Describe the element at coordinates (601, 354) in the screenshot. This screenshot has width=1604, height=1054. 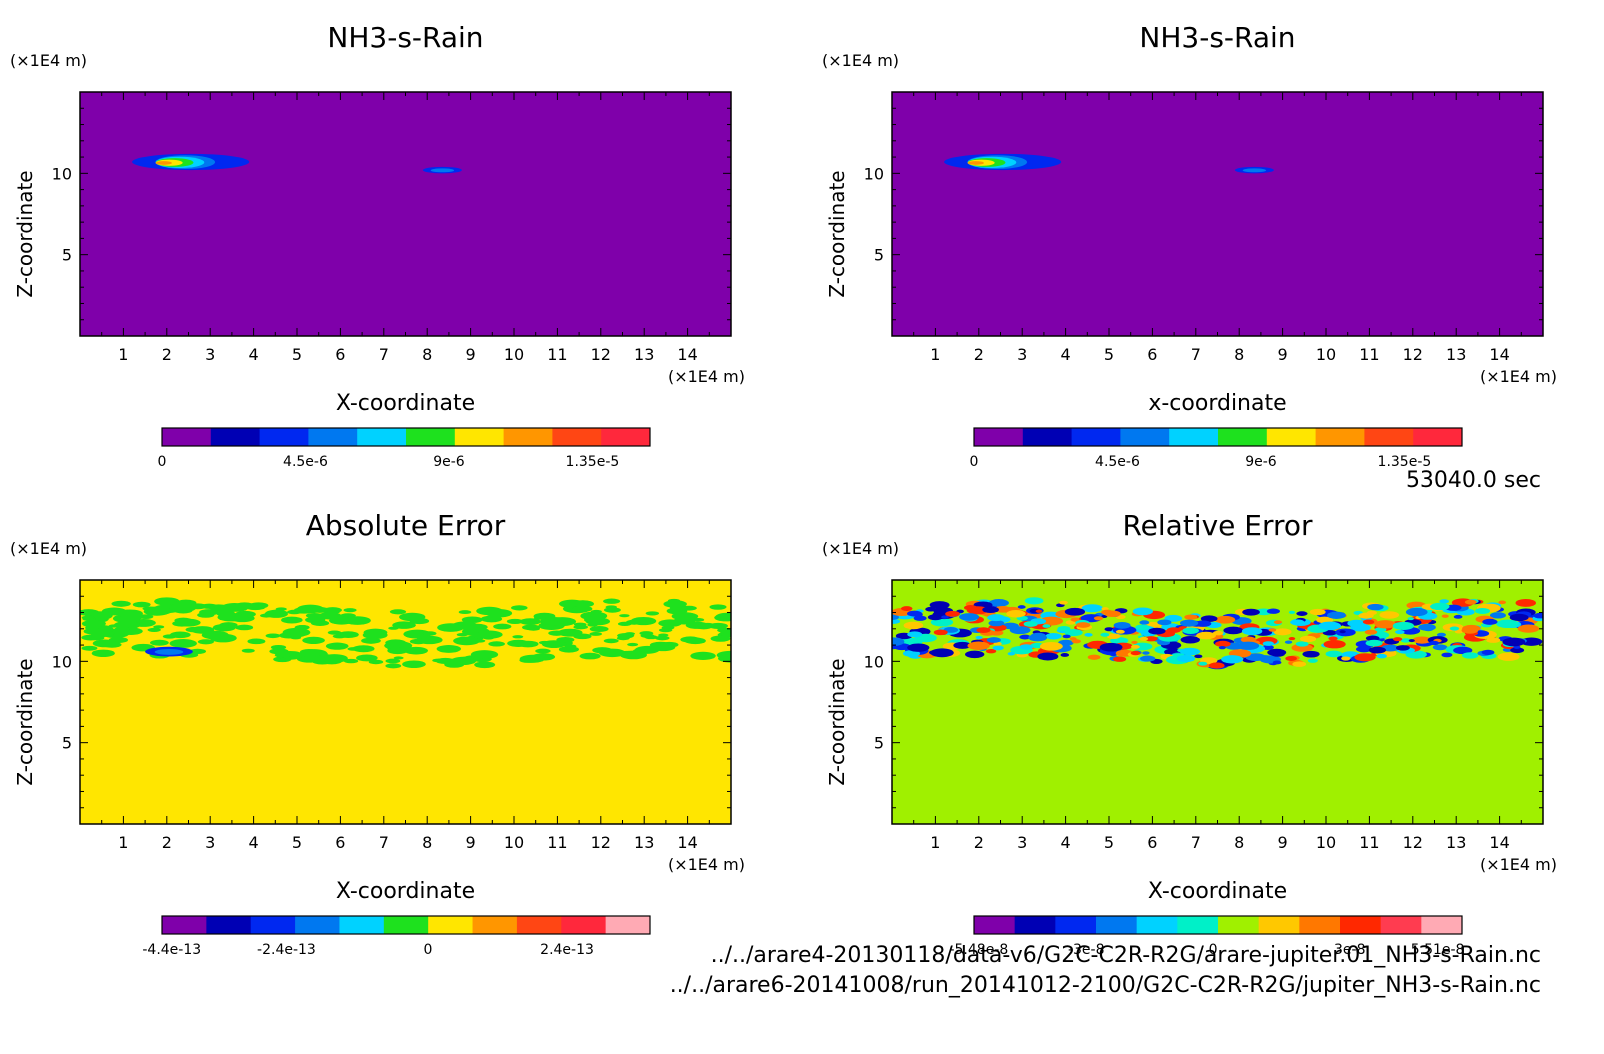
I see `x-tick-label: 12` at that location.